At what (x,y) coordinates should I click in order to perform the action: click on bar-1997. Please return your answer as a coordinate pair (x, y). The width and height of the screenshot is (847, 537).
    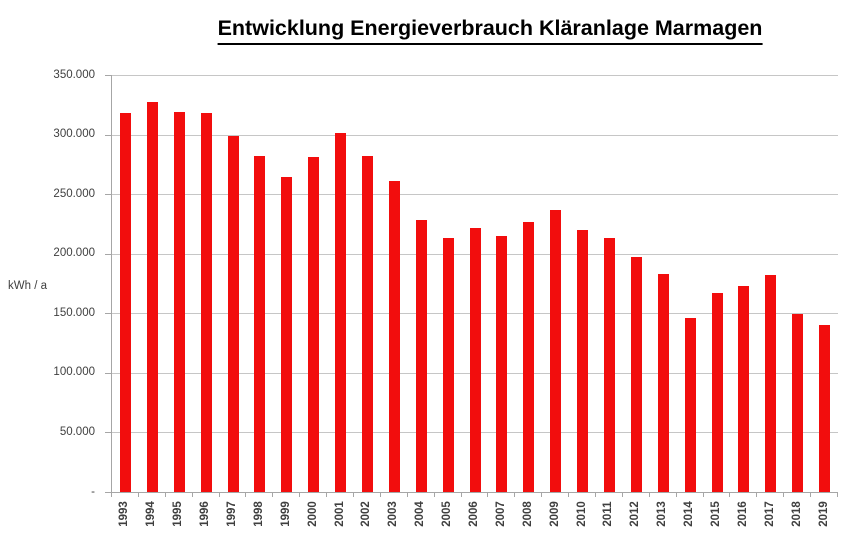
    Looking at the image, I should click on (233, 313).